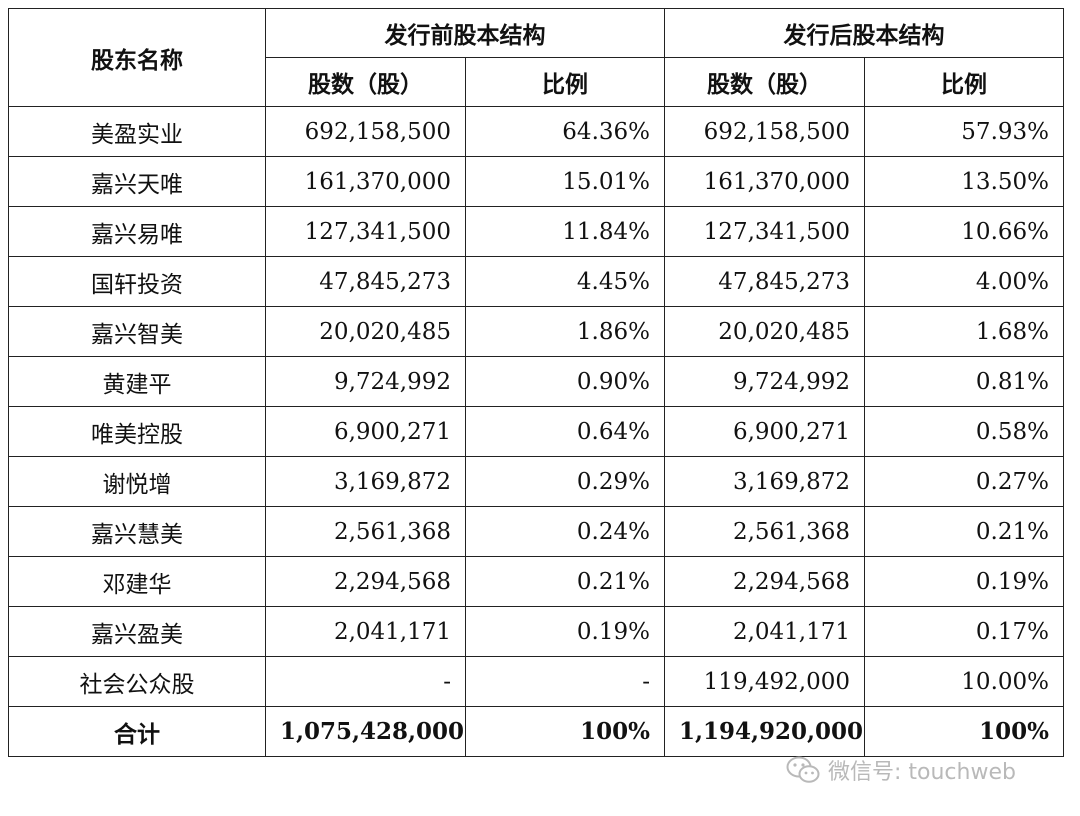 This screenshot has width=1080, height=816. Describe the element at coordinates (964, 381) in the screenshot. I see `after-ratio-cell: 0.81%` at that location.